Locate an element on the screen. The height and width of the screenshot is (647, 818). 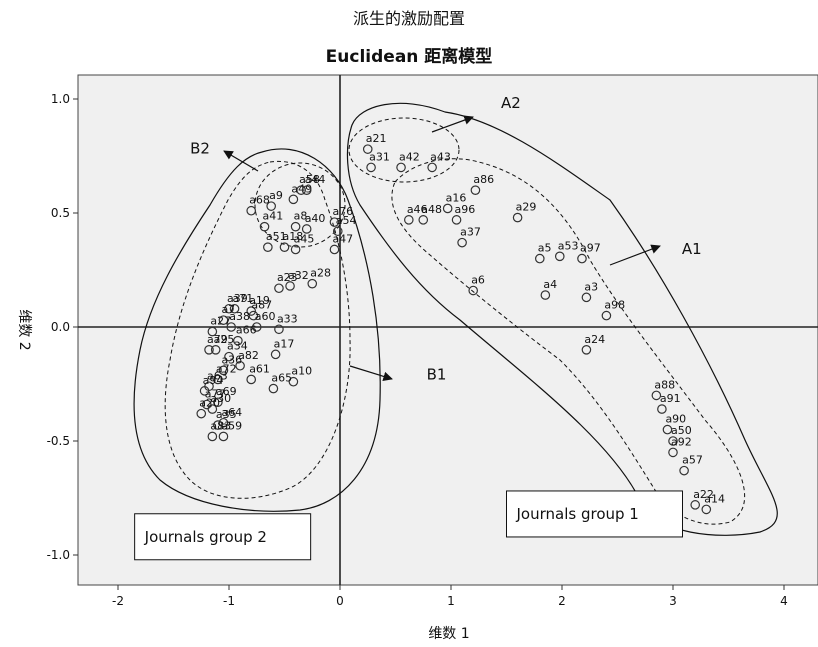
point-label: a31 is located at coordinates (379, 156).